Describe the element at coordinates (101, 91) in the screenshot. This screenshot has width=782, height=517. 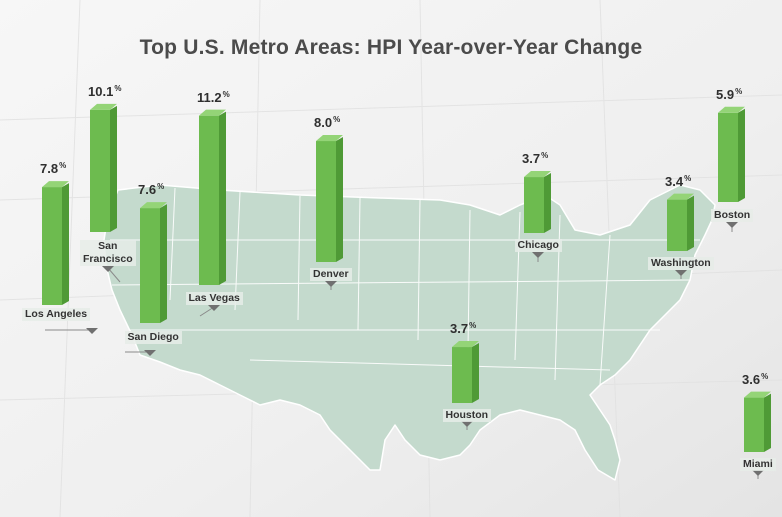
I see `value-number: 10.1` at that location.